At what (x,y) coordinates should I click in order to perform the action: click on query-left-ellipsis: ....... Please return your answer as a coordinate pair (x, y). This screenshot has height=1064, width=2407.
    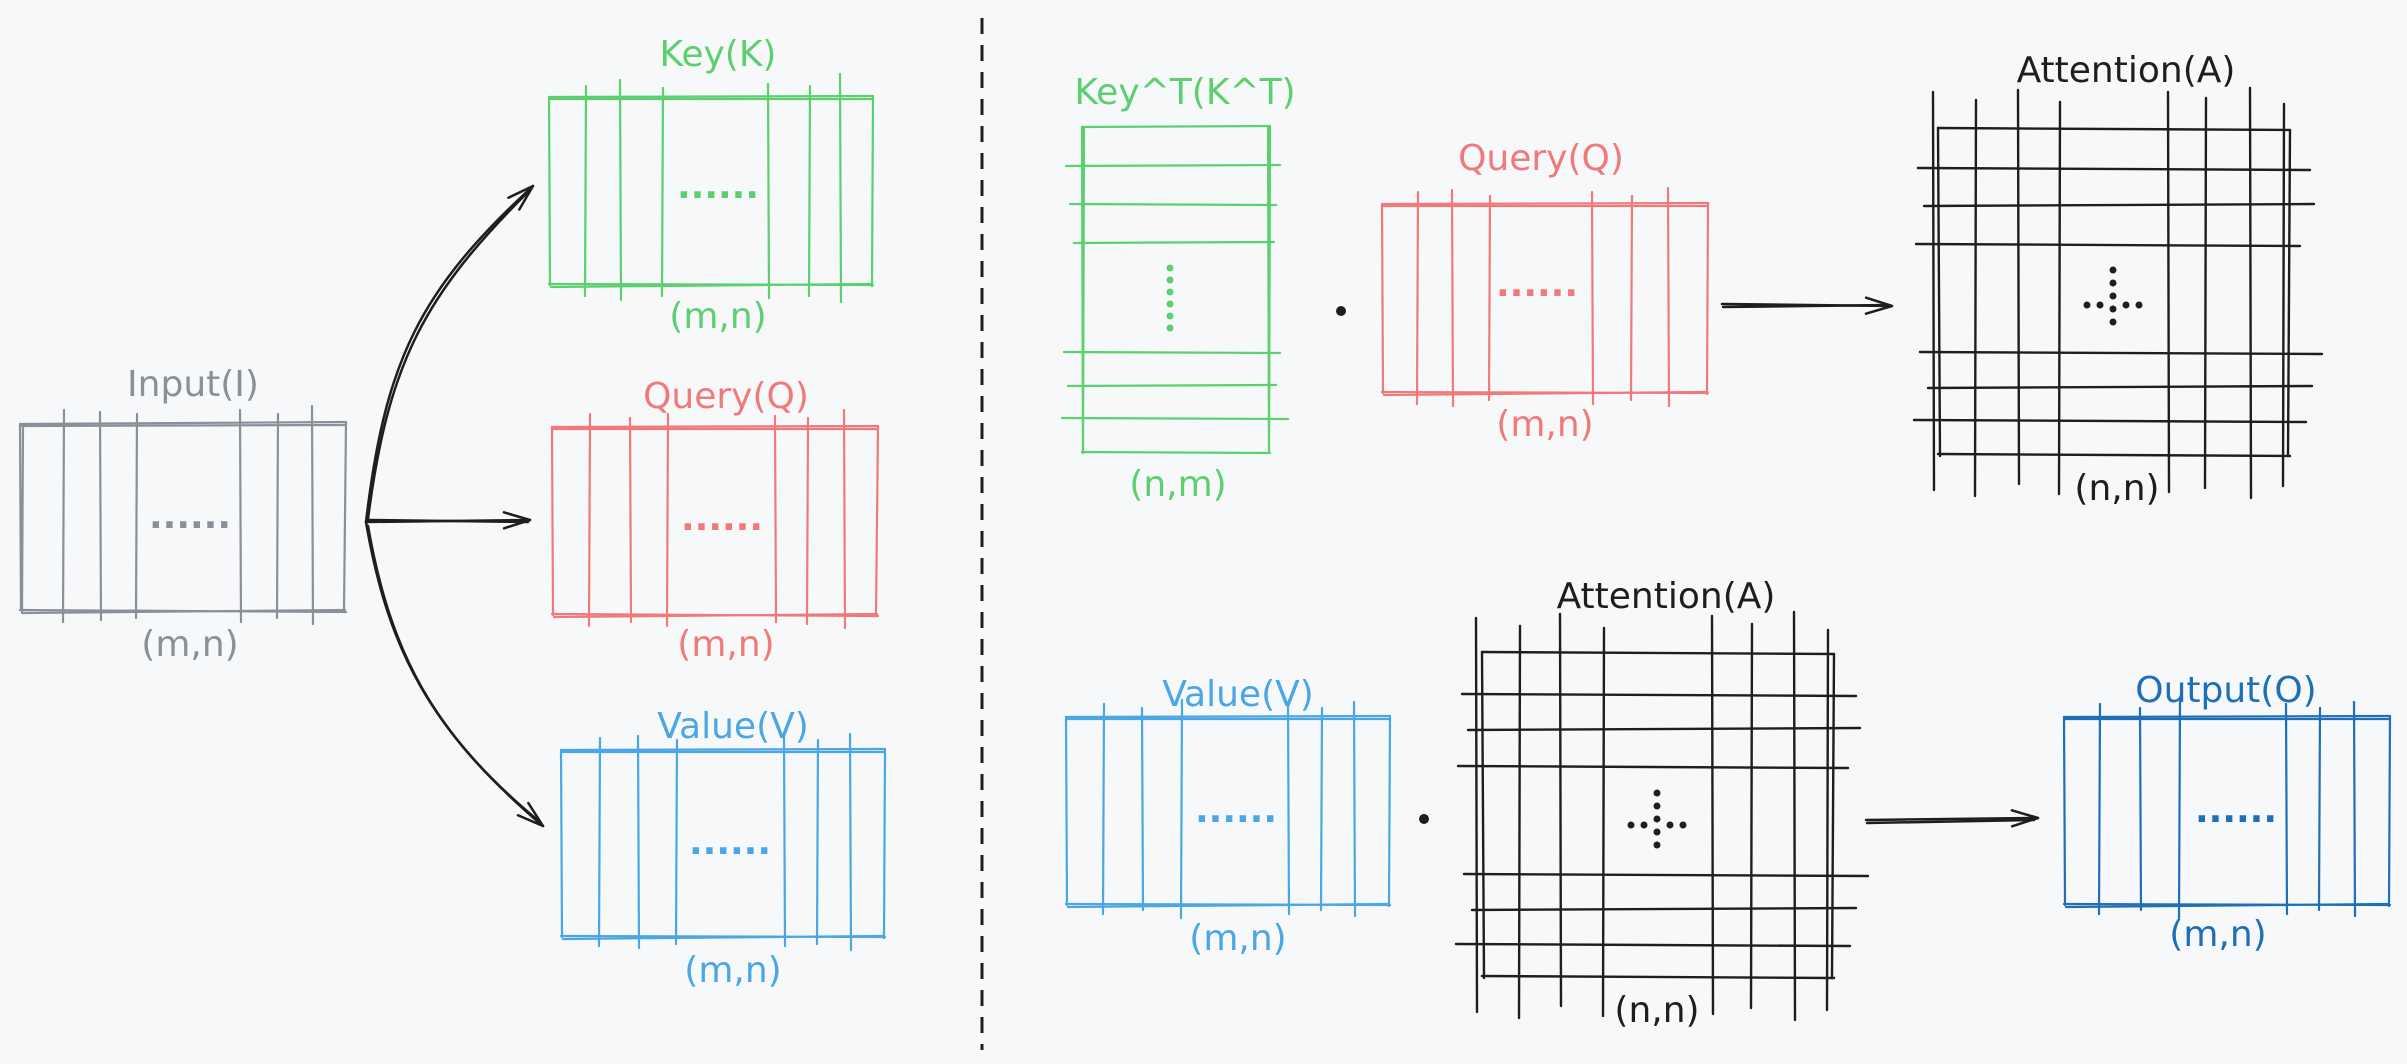
    Looking at the image, I should click on (722, 518).